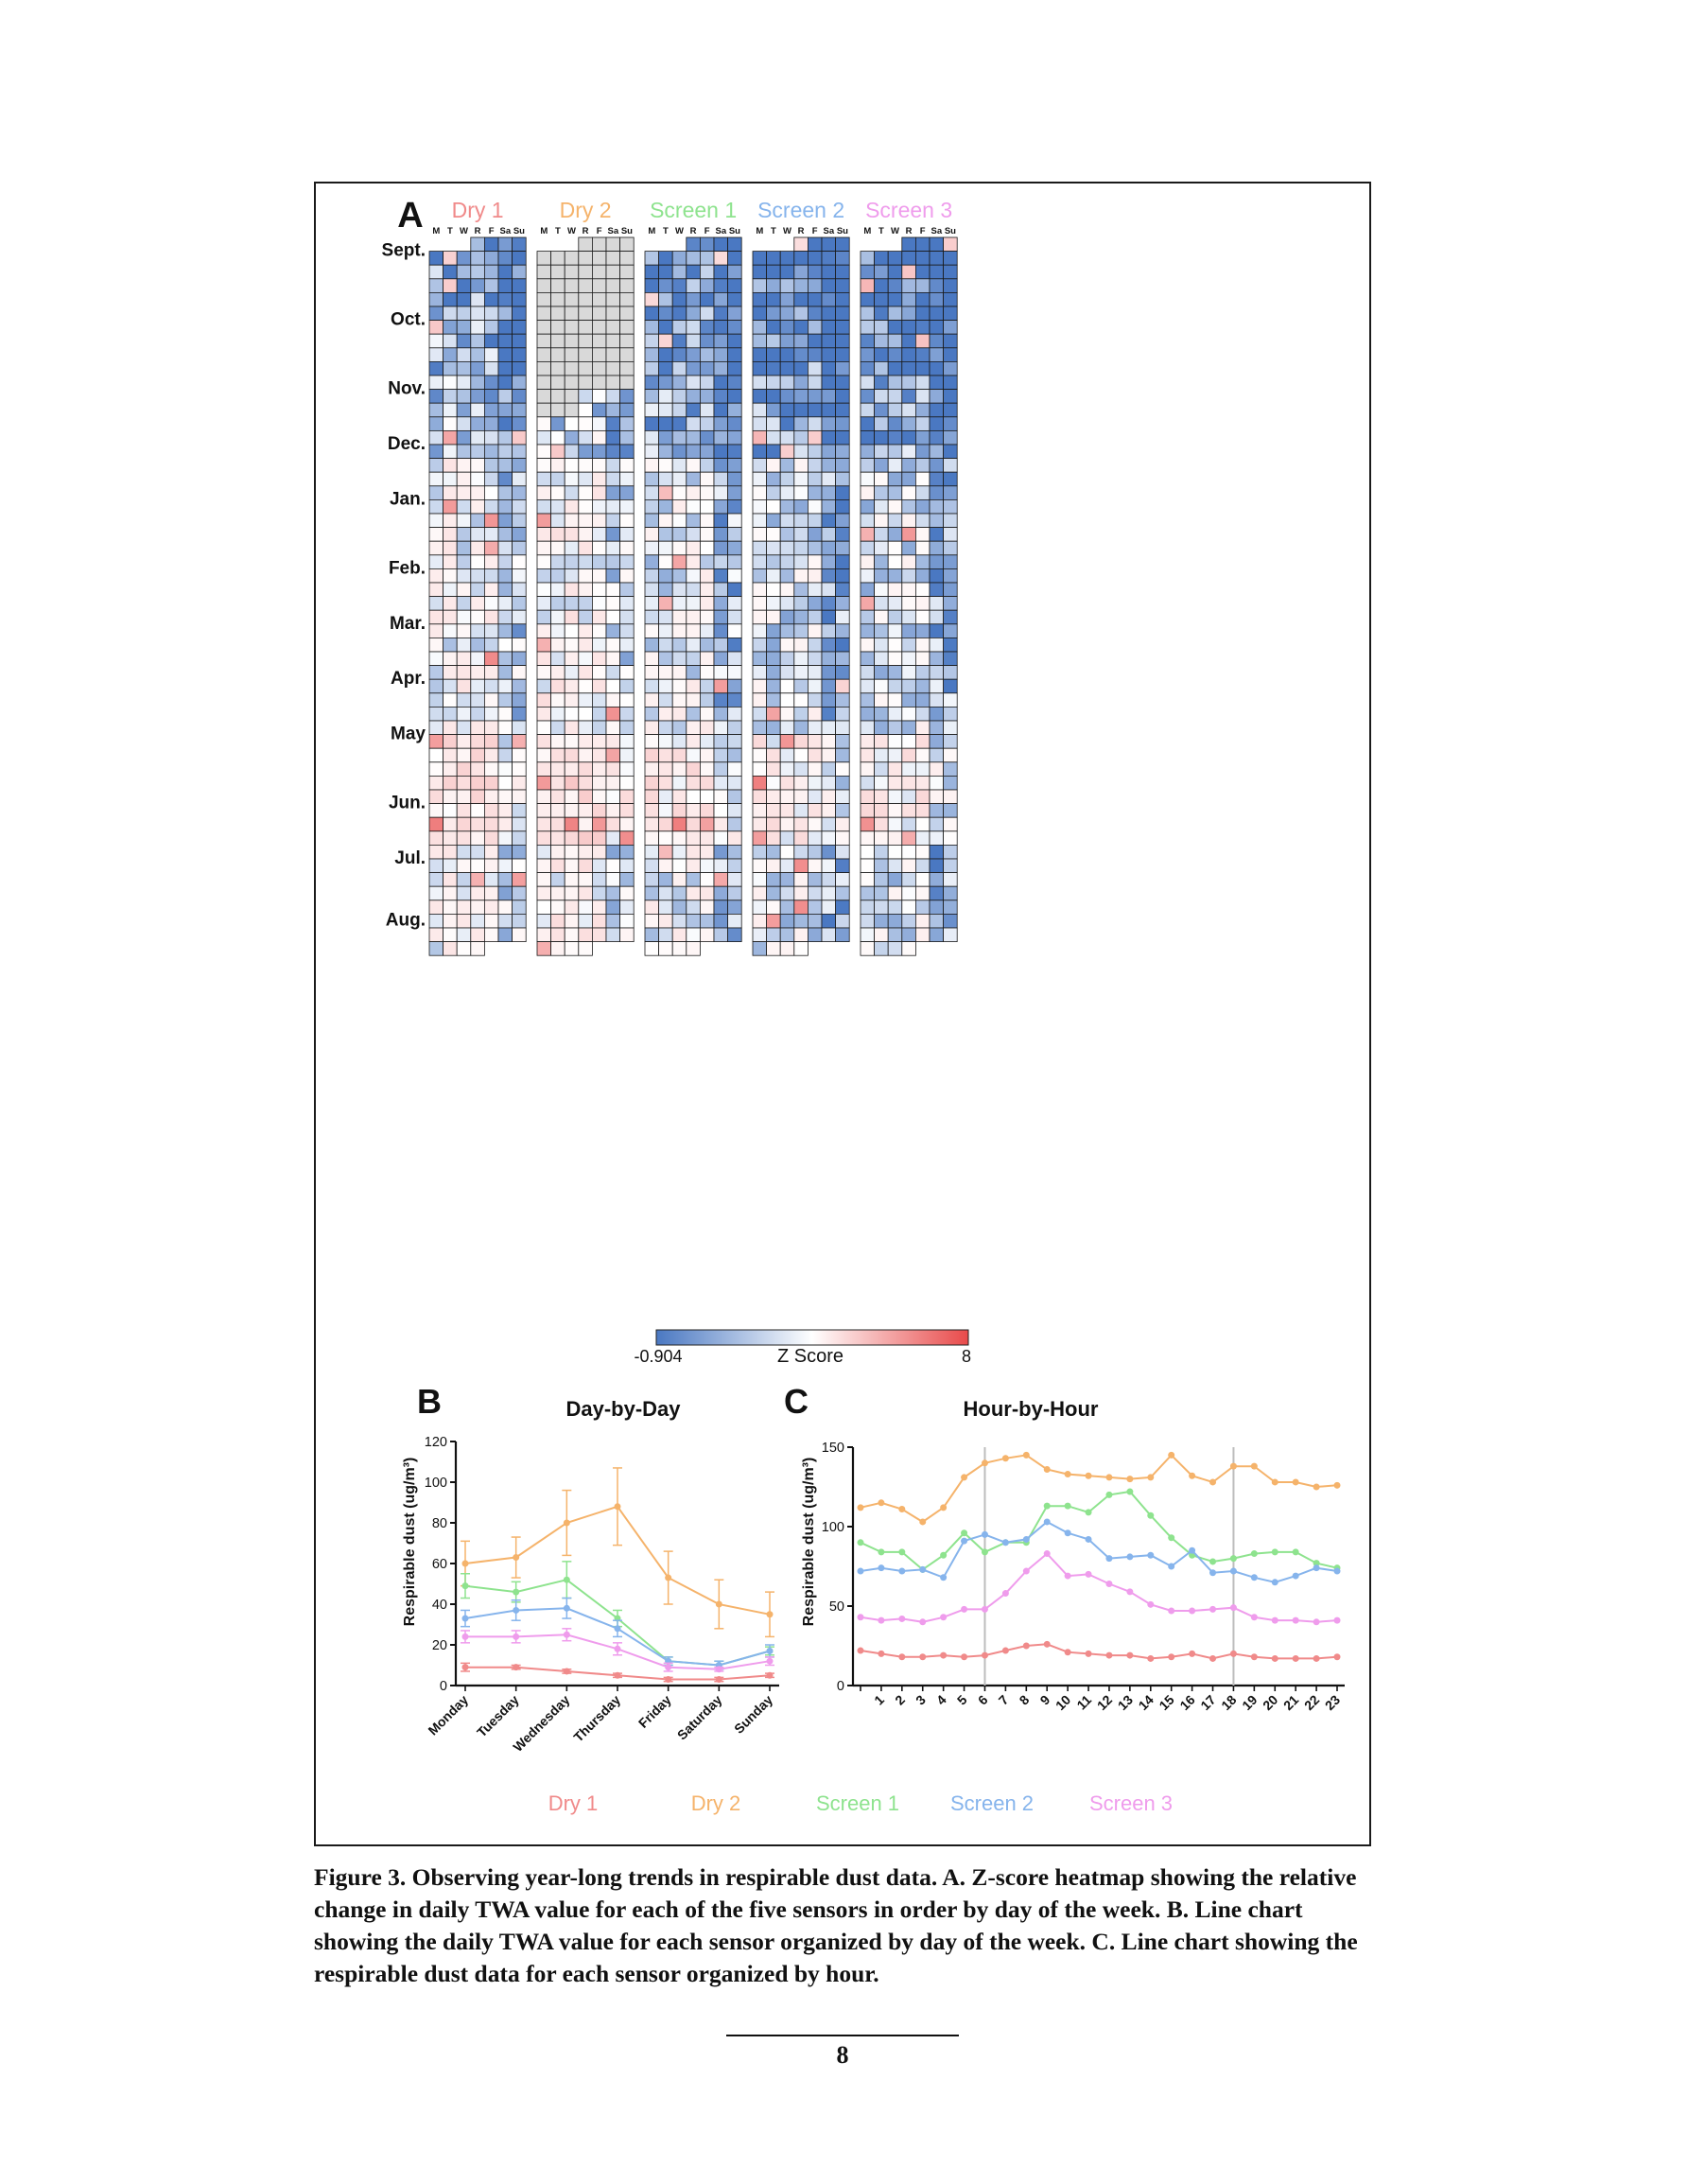 Image resolution: width=1687 pixels, height=2184 pixels. What do you see at coordinates (571, 231) in the screenshot?
I see `day-label-w: W` at bounding box center [571, 231].